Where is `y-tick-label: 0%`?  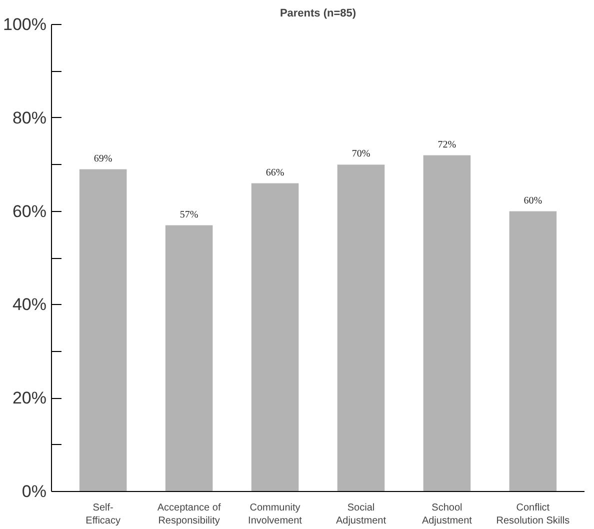
y-tick-label: 0% is located at coordinates (34, 491).